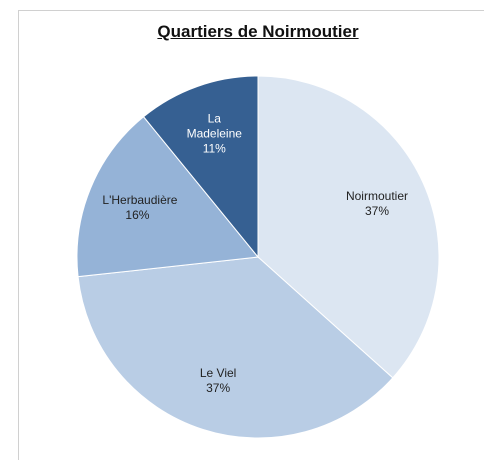 The width and height of the screenshot is (484, 460). I want to click on slice-label: Le Viel 37%, so click(218, 381).